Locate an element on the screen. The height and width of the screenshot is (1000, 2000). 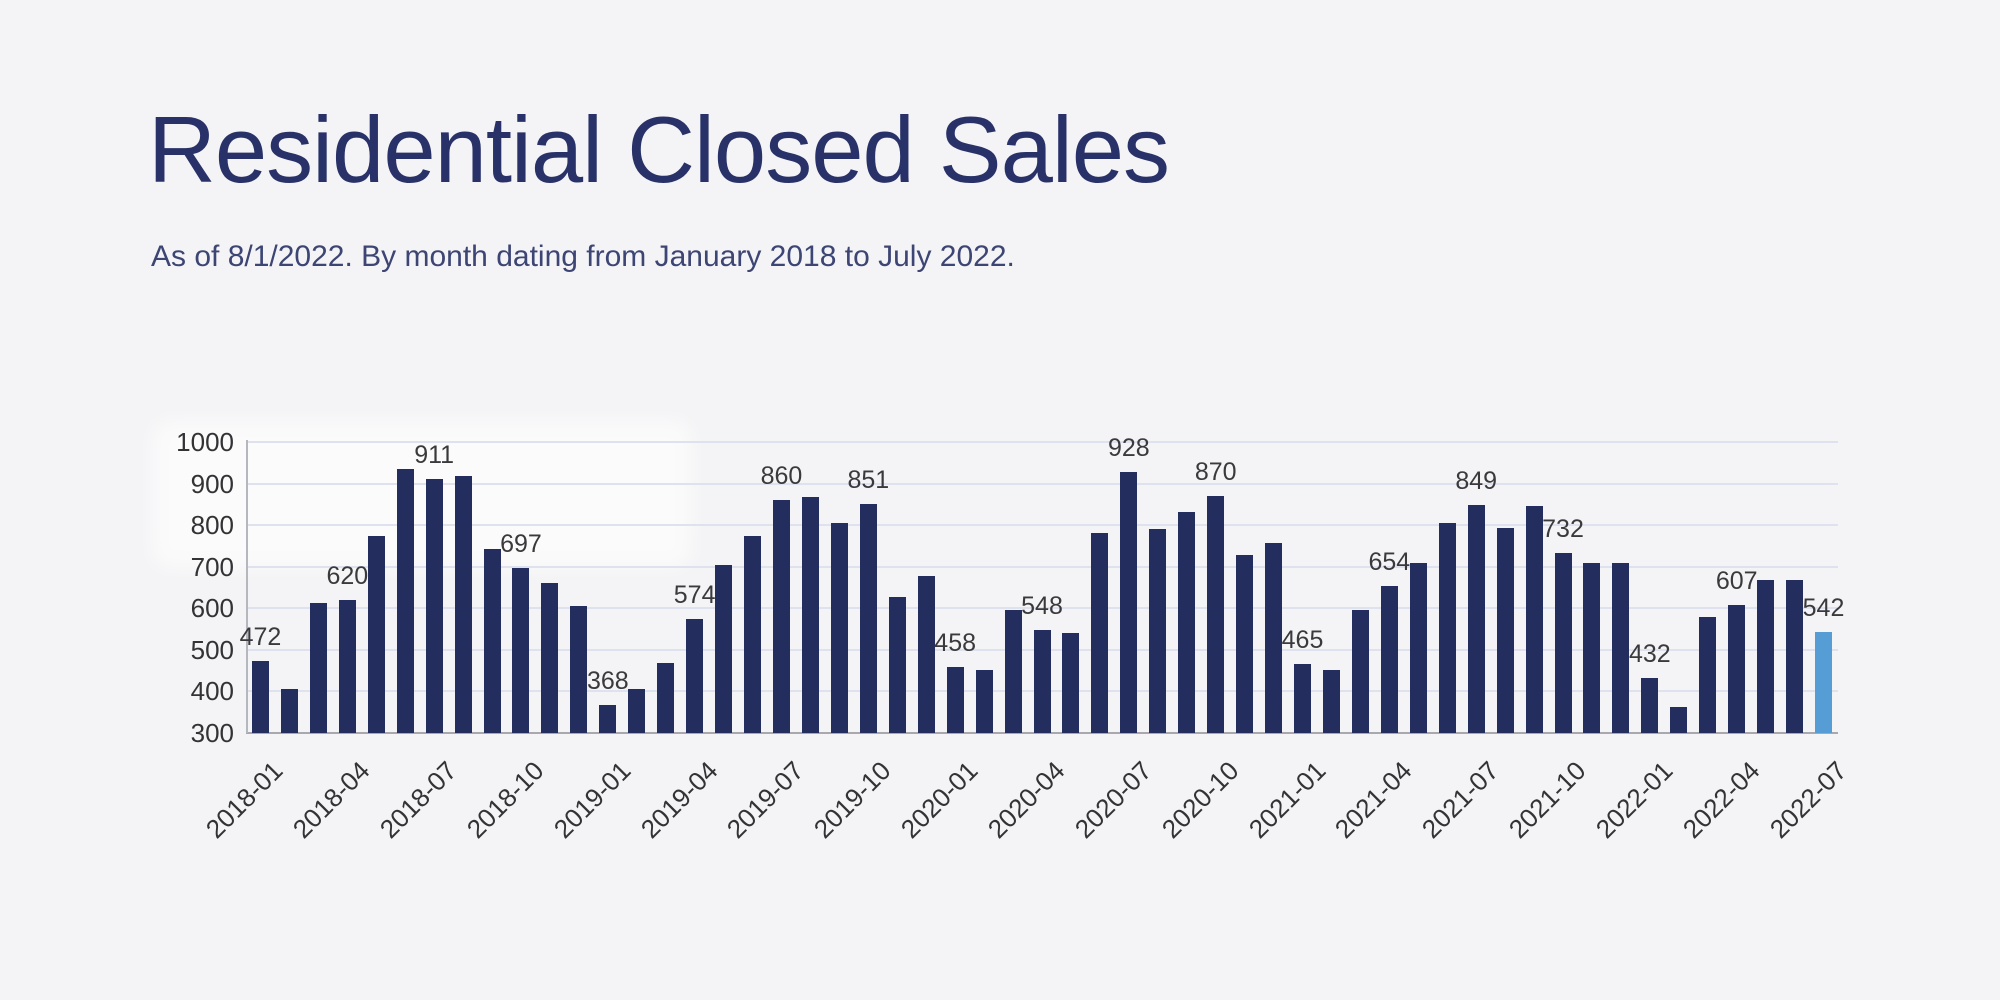
y-axis-label: 600 is located at coordinates (212, 608).